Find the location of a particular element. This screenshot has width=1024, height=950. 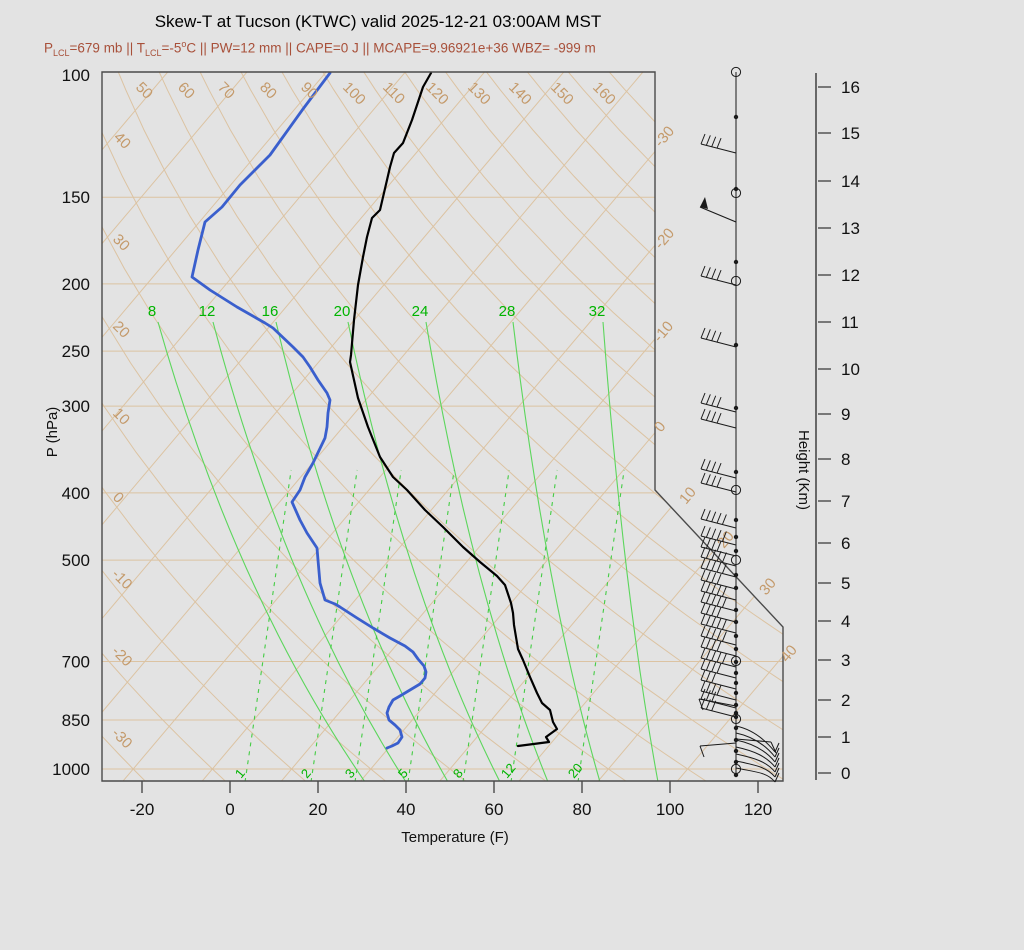

svg-text: 28 is located at coordinates (507, 311).